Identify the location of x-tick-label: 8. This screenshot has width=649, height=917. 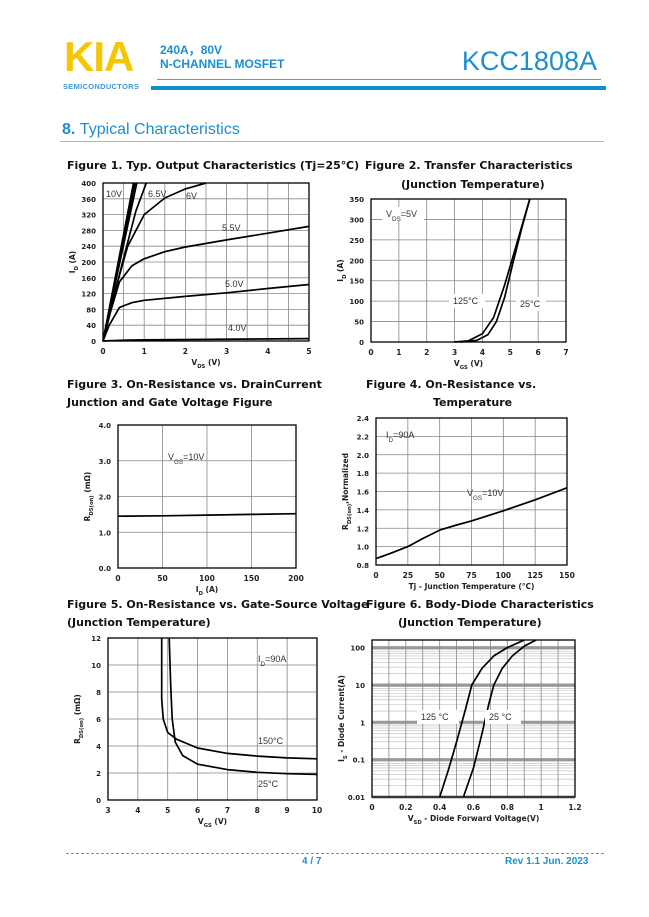
(257, 810).